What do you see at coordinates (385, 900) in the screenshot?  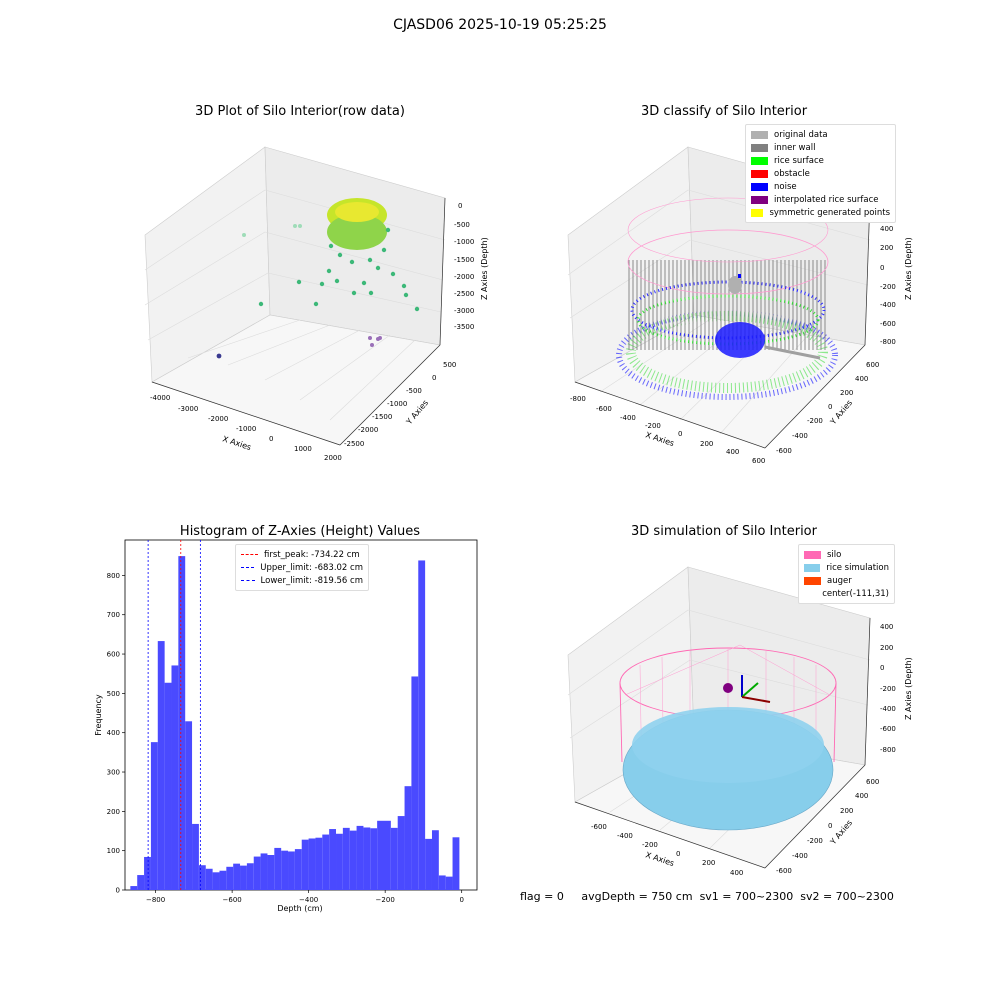 I see `x-tick-label: −200` at bounding box center [385, 900].